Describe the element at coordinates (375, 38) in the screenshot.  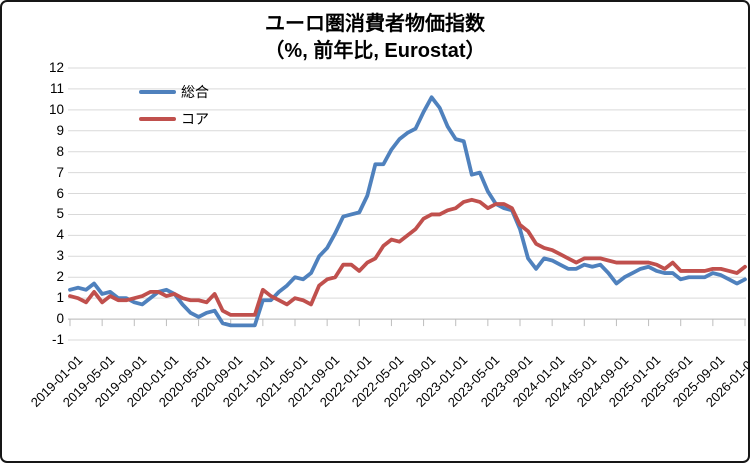
I see `chart-title-block: ユーロ圏消費者物価指数 （%, 前年比, Eurostat）` at that location.